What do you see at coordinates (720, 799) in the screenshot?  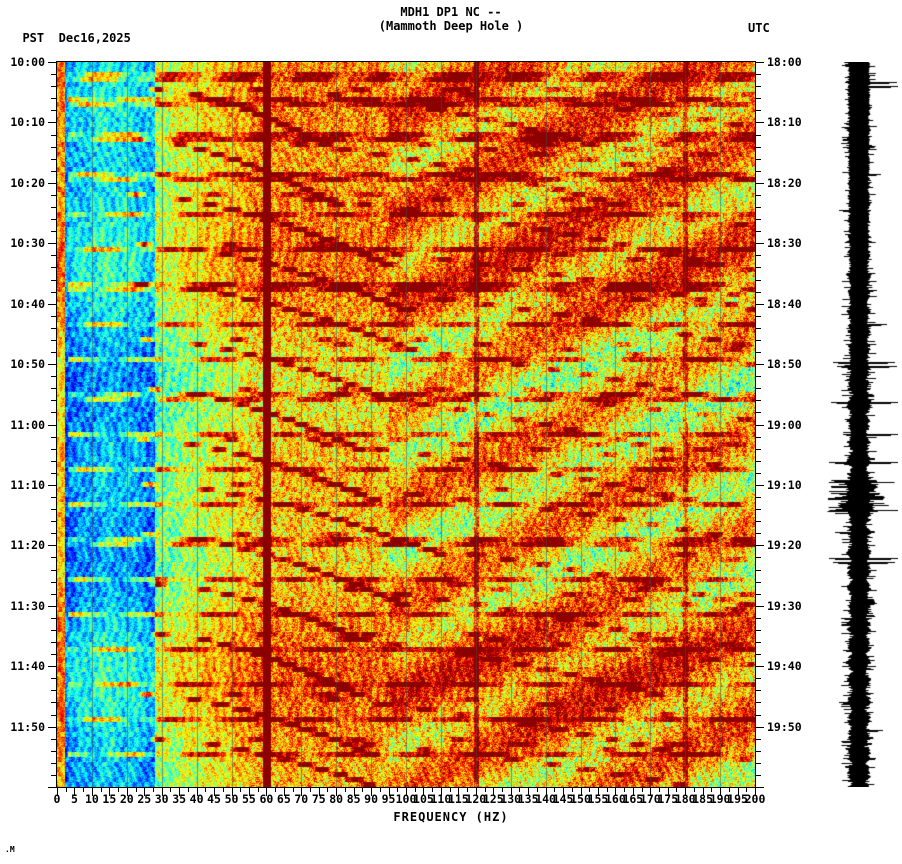 I see `frequency-label: 190` at bounding box center [720, 799].